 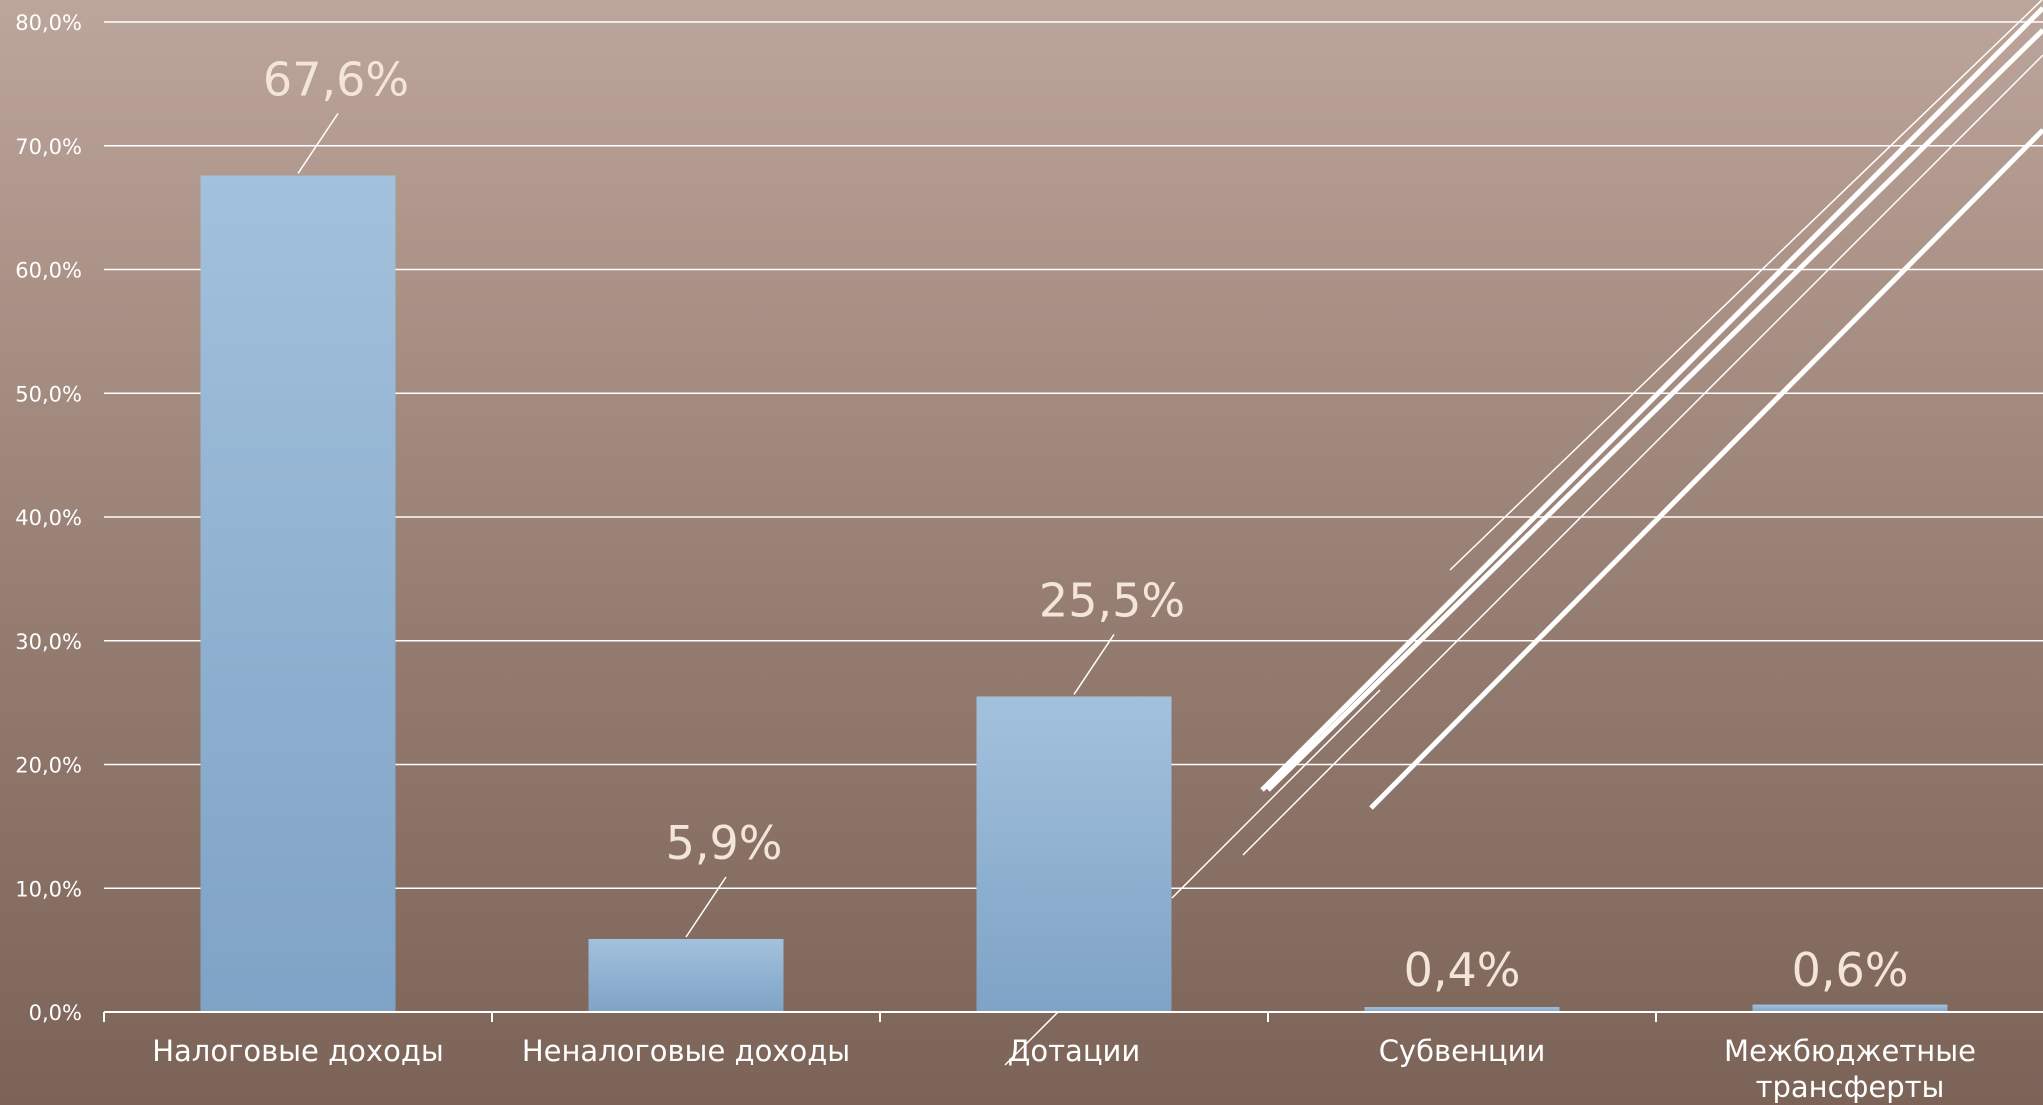 What do you see at coordinates (48, 766) in the screenshot?
I see `y-tick-label: 20,0%` at bounding box center [48, 766].